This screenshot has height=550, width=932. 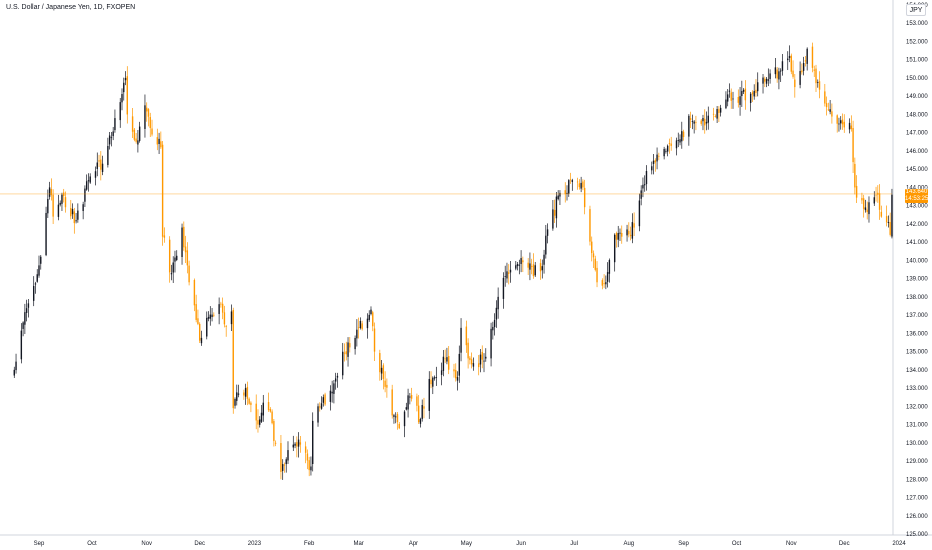 I want to click on y-tick-label: 151.000, so click(x=917, y=61).